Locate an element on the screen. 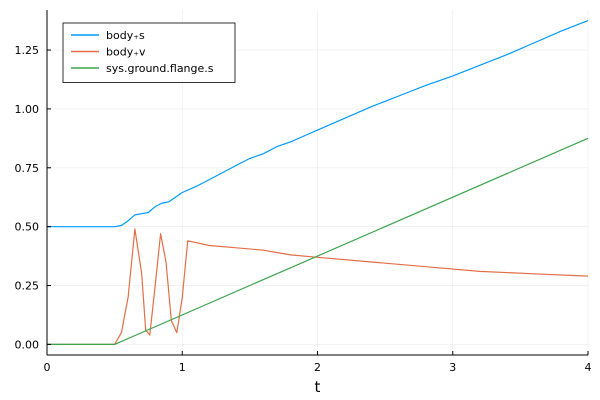 The image size is (600, 400). x-tick-labels: 0 1 2 3 4 is located at coordinates (318, 367).